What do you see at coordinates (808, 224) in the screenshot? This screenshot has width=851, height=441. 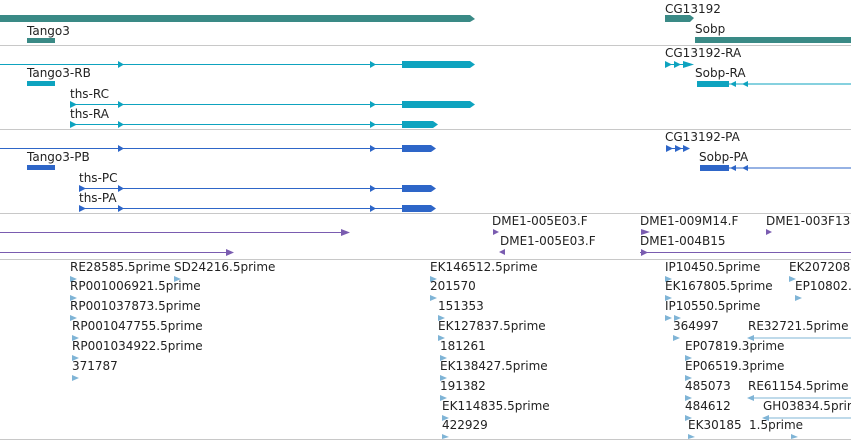 I see `clone-dme1-003f13: DME1-003F13` at bounding box center [808, 224].